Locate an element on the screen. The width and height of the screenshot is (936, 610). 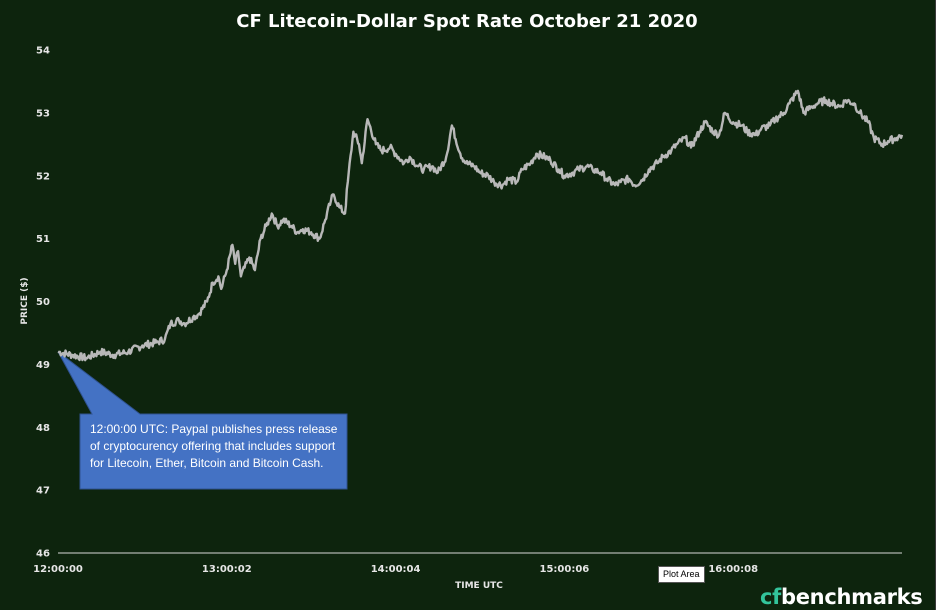
y-tick-label: 47 is located at coordinates (43, 491).